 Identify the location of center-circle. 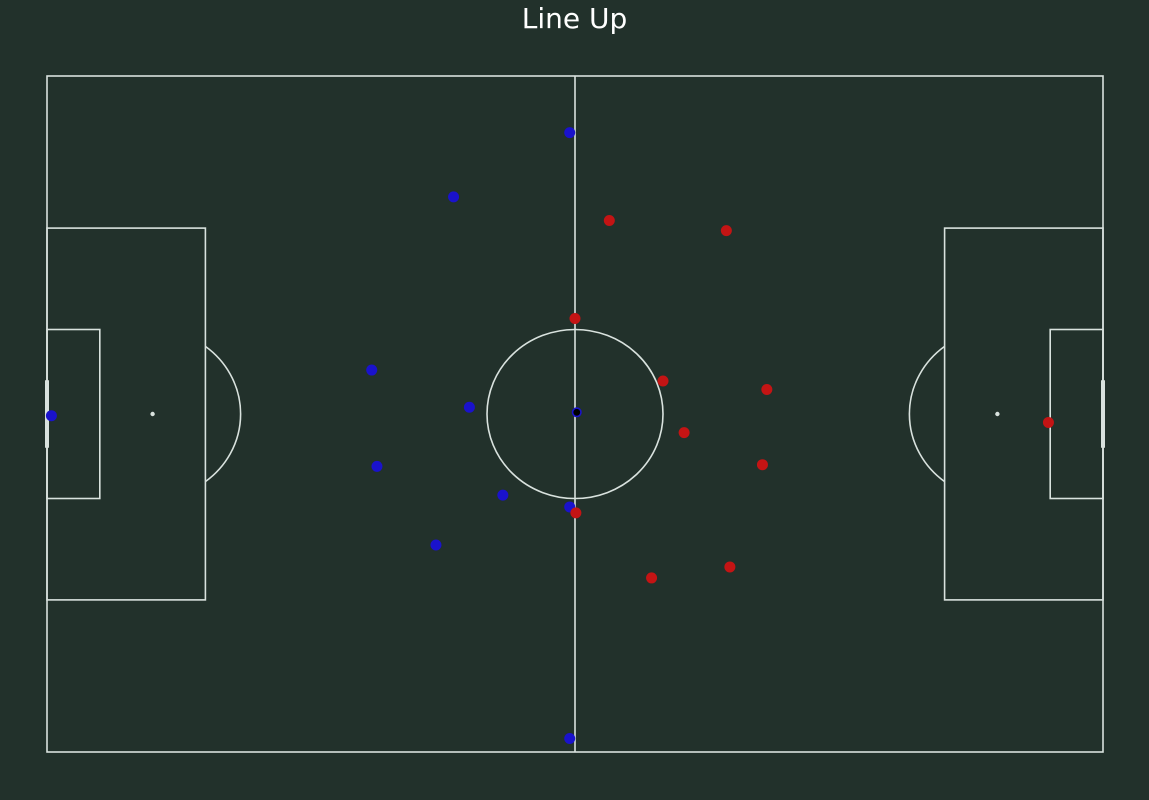
(575, 414).